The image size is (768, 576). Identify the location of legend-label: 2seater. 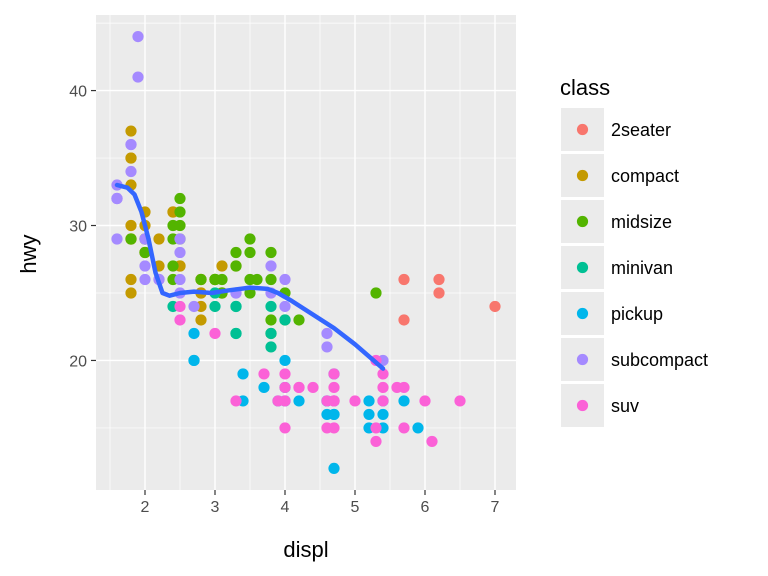
(641, 130).